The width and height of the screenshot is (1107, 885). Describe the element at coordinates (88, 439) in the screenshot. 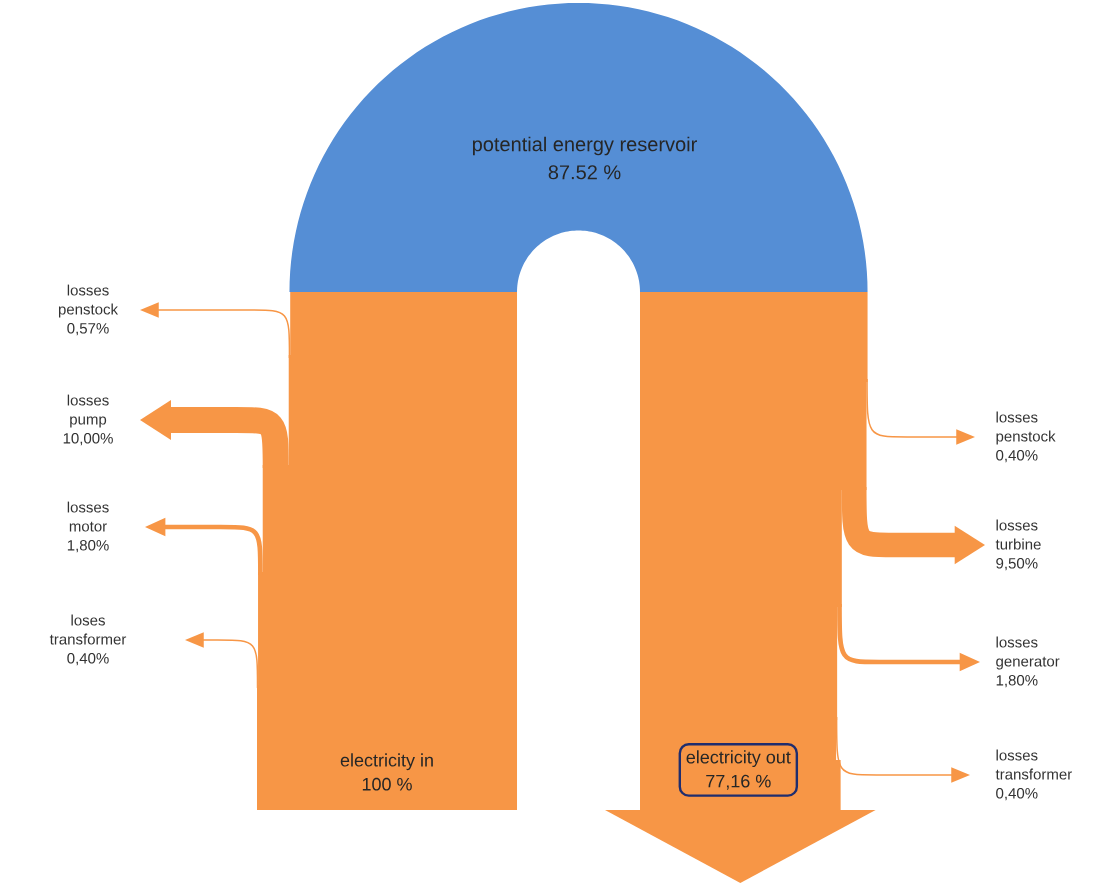

I see `data-label: 10,00%` at that location.